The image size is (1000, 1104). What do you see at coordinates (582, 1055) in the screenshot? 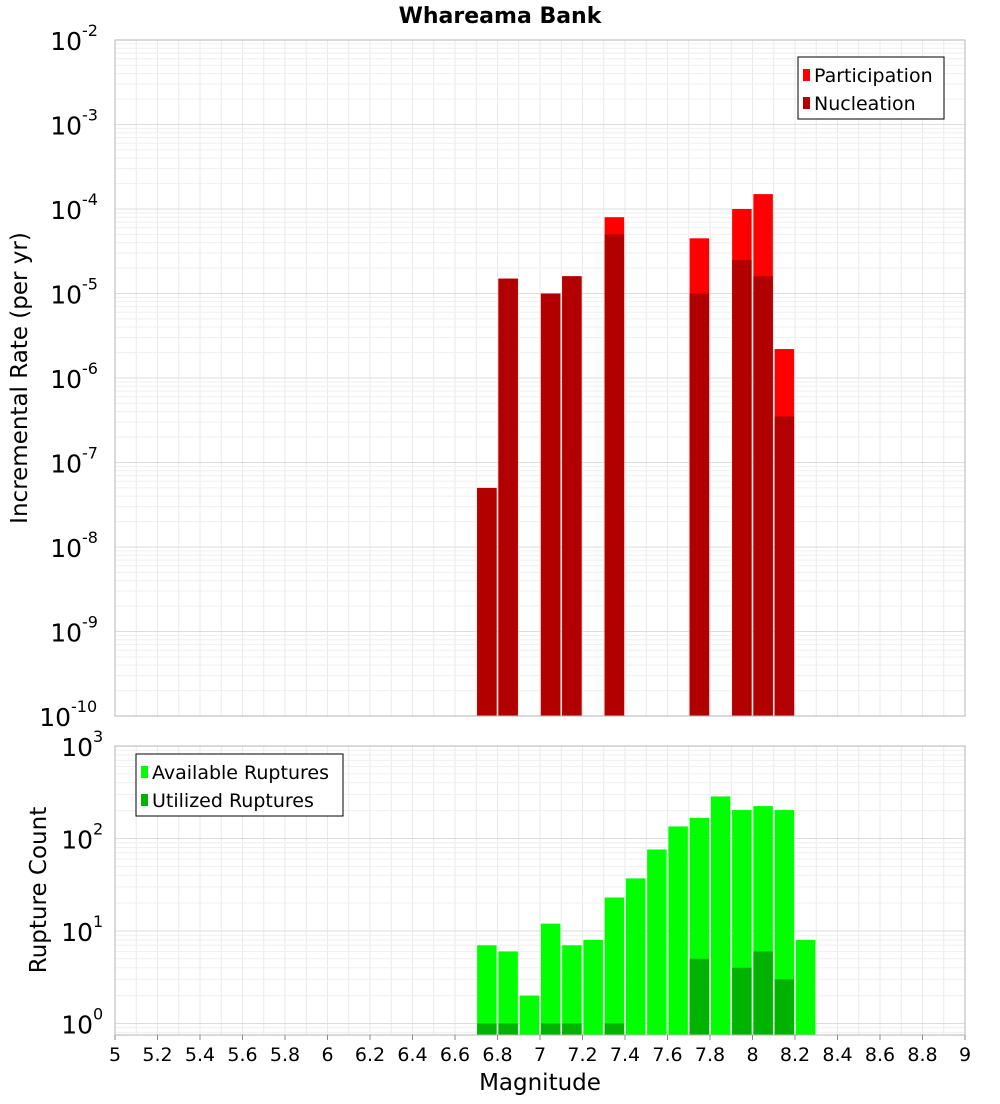
I see `x-tick-label: 7.2` at bounding box center [582, 1055].